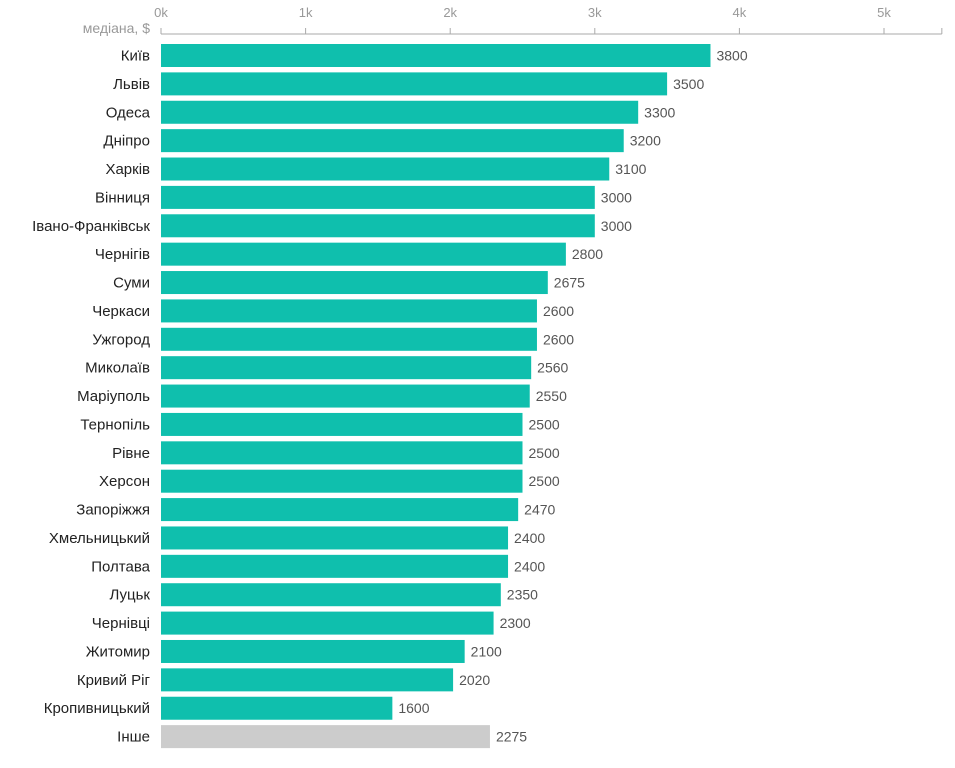  What do you see at coordinates (131, 453) in the screenshot?
I see `category-label: Рівне` at bounding box center [131, 453].